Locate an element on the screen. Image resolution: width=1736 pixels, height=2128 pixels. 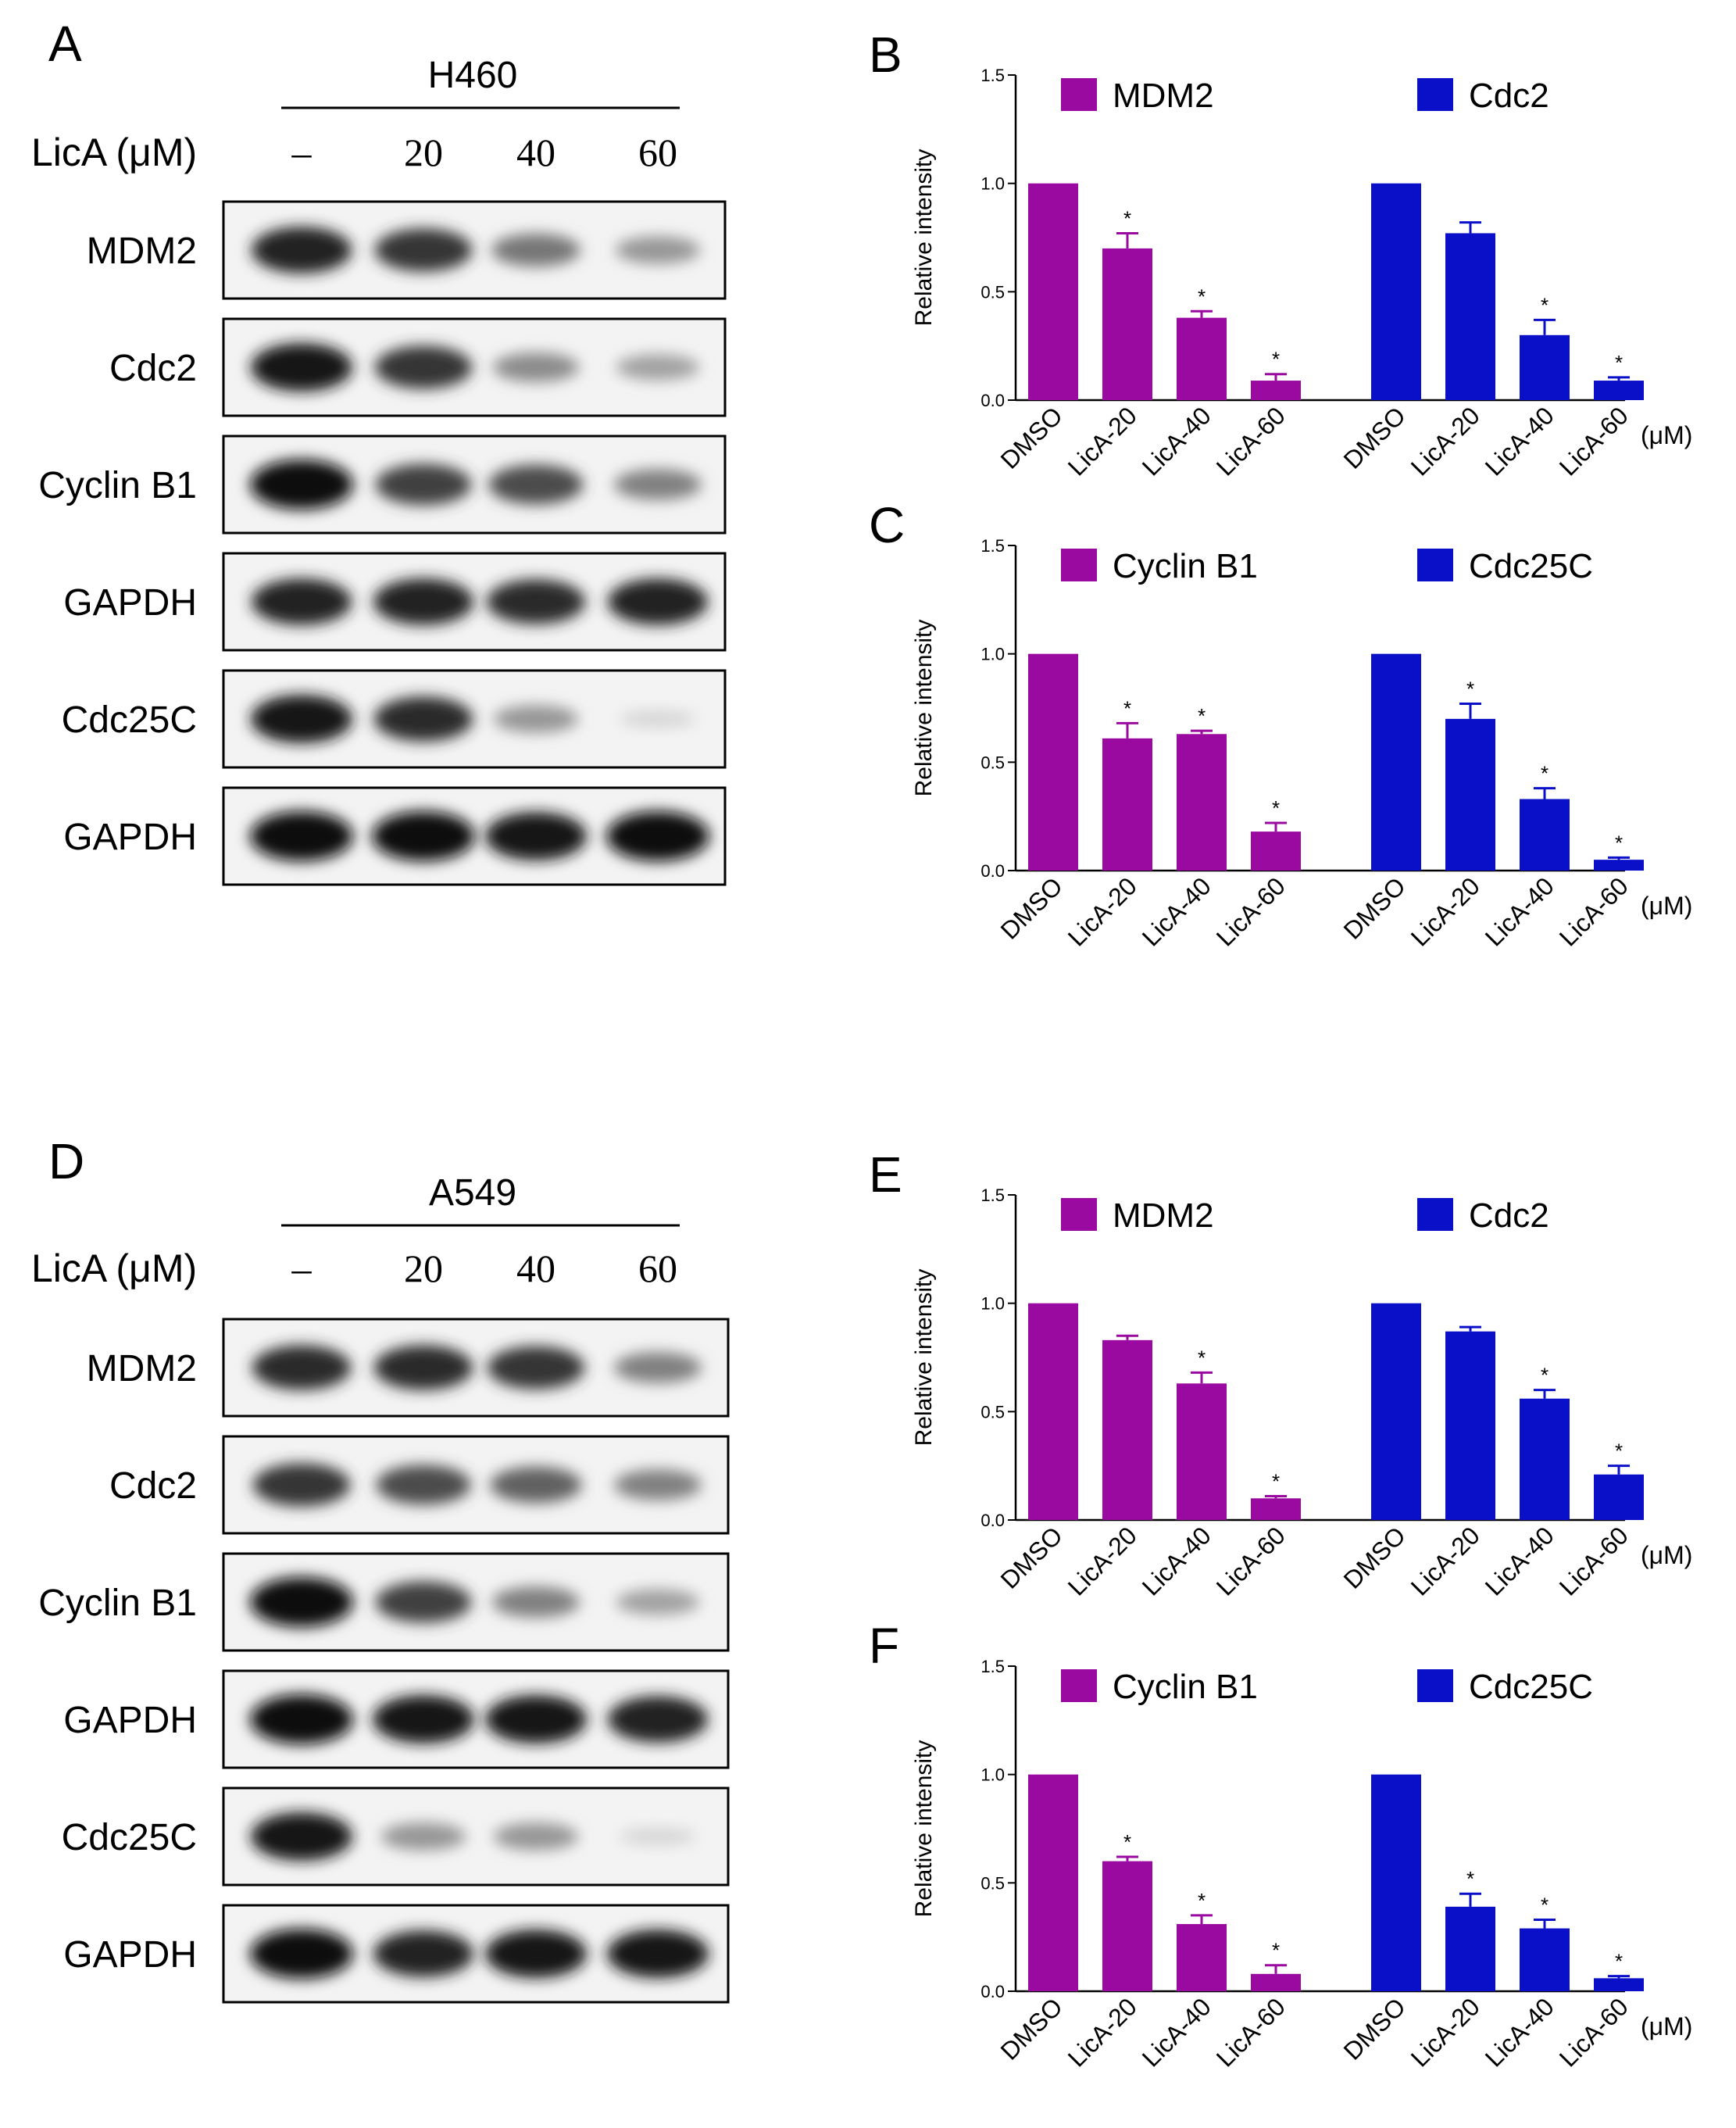
legend-label: Cdc25C is located at coordinates (1531, 1687).